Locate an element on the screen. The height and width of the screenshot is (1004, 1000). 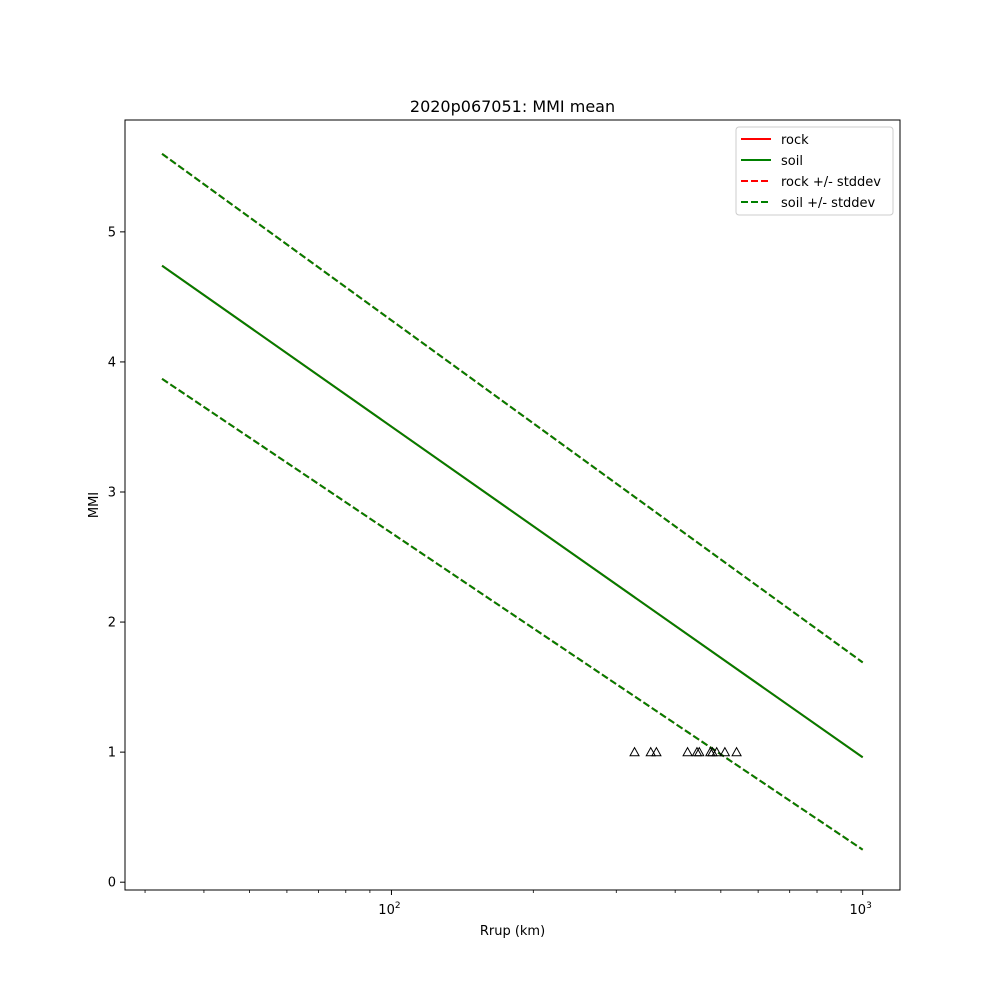
y-tick-label: 2 is located at coordinates (112, 623).